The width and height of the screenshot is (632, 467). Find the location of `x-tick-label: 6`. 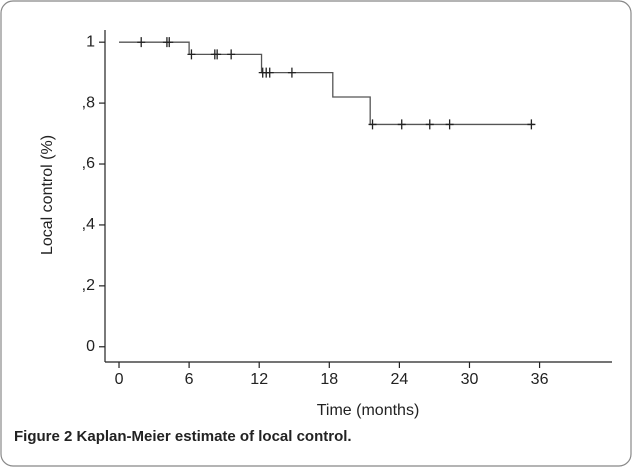

x-tick-label: 6 is located at coordinates (189, 379).